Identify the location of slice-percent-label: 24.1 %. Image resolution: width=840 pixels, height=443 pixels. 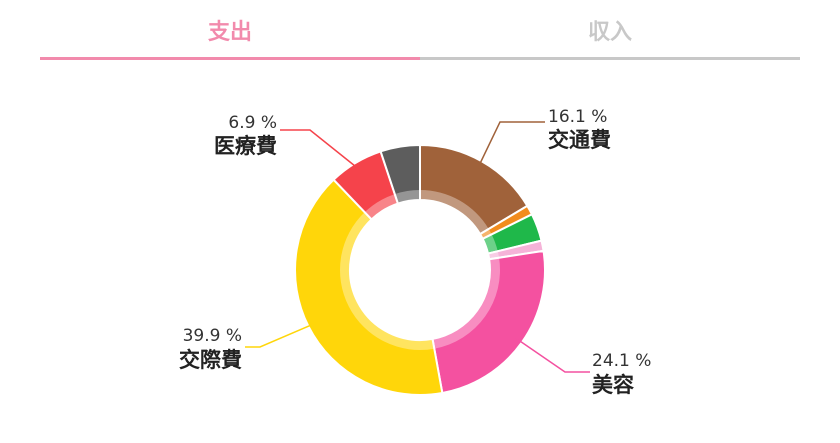
(621, 361).